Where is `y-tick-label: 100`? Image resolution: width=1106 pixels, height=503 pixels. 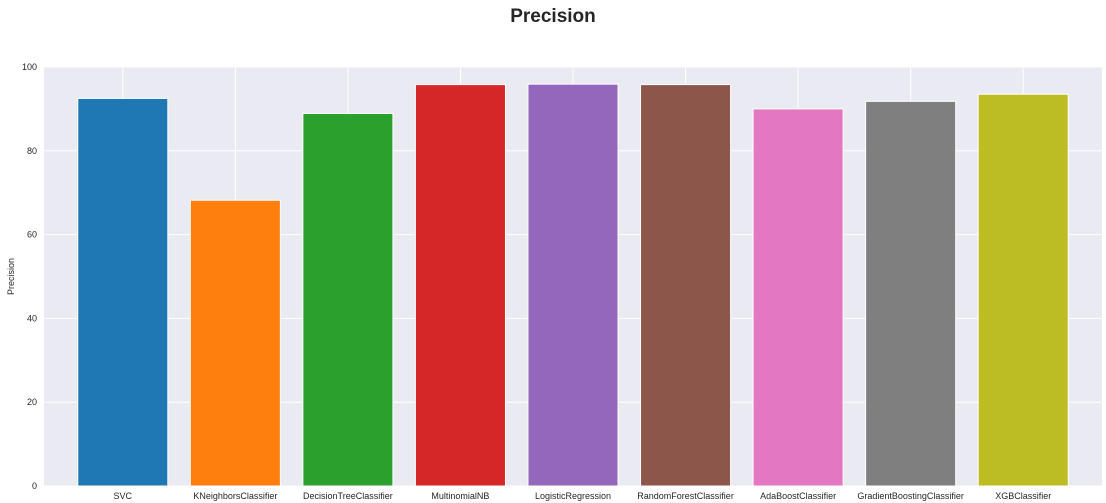 y-tick-label: 100 is located at coordinates (29, 67).